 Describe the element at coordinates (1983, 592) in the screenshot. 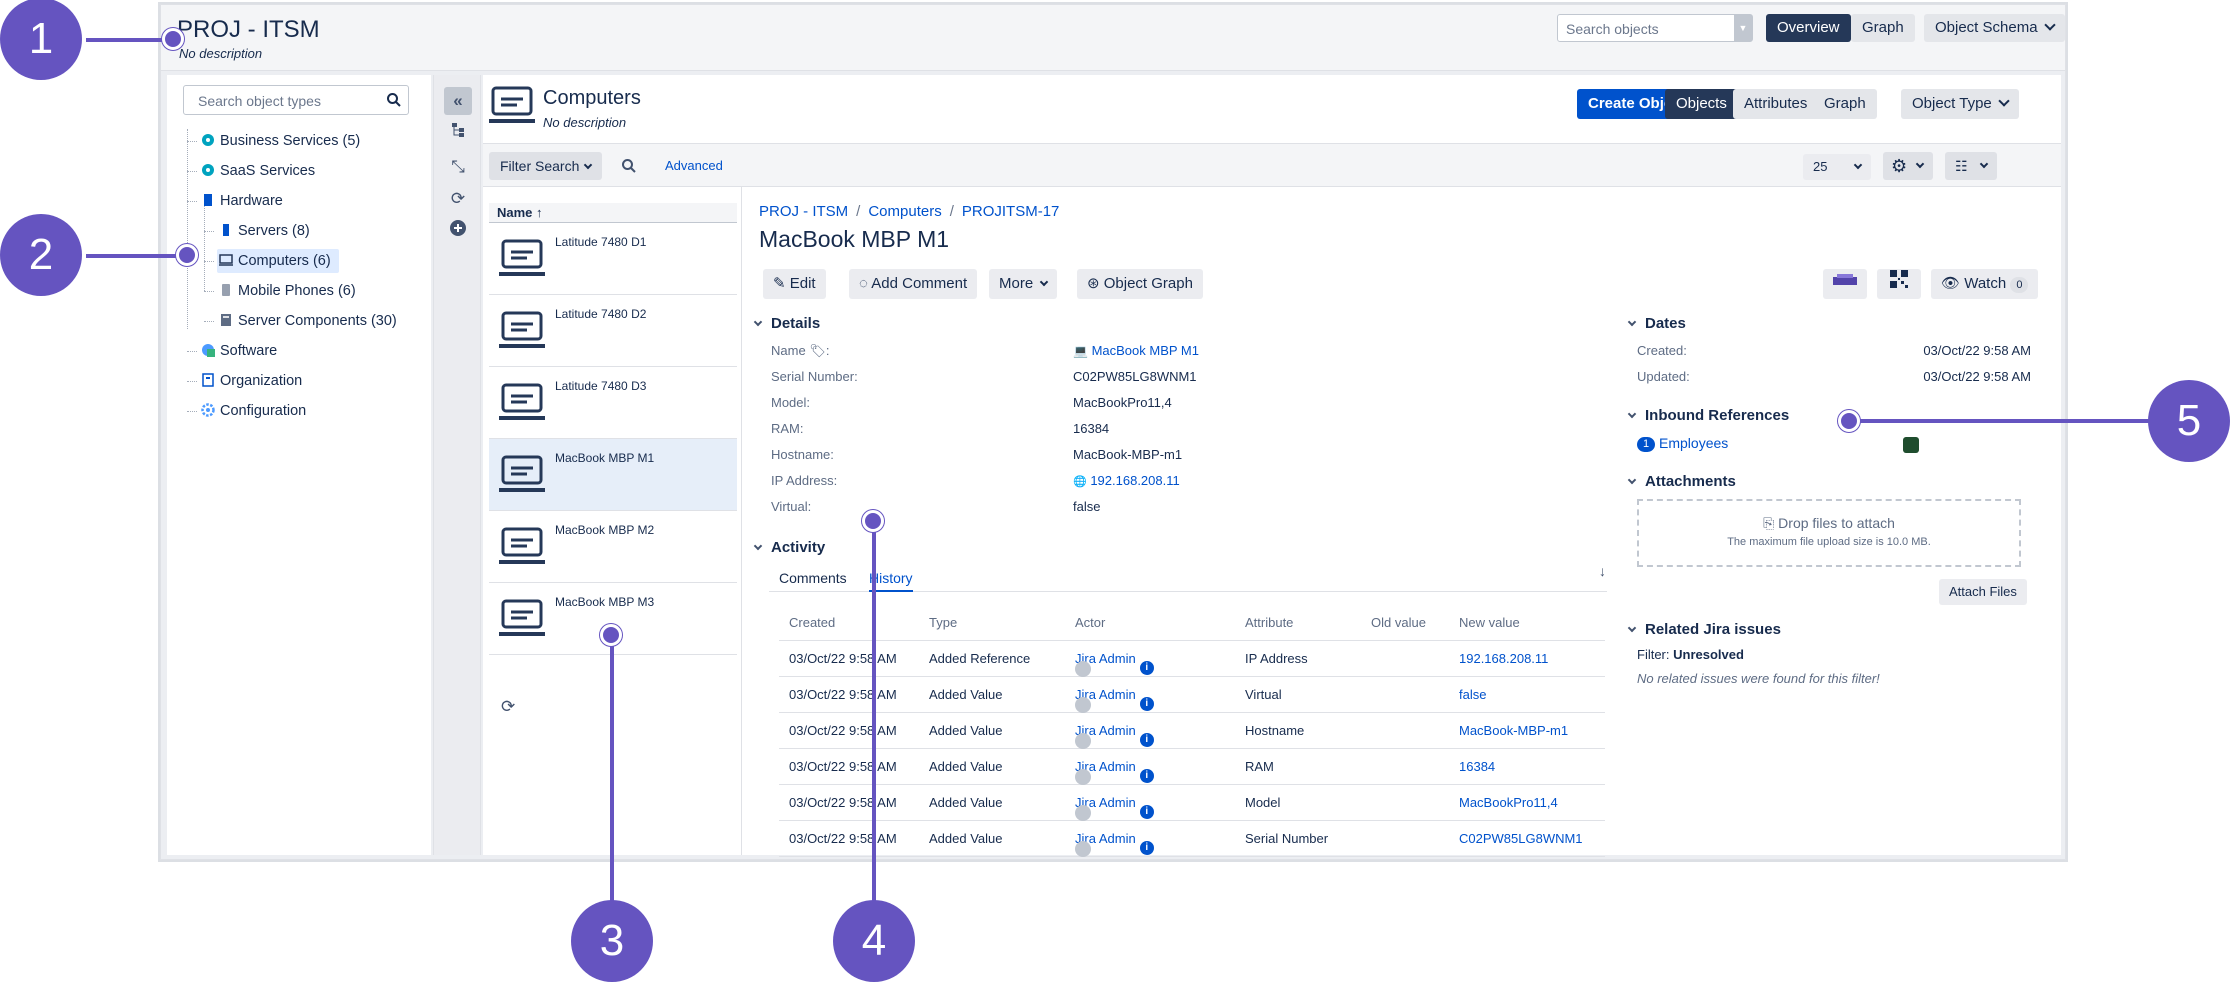

I see `attach-files-button: Attach Files` at that location.